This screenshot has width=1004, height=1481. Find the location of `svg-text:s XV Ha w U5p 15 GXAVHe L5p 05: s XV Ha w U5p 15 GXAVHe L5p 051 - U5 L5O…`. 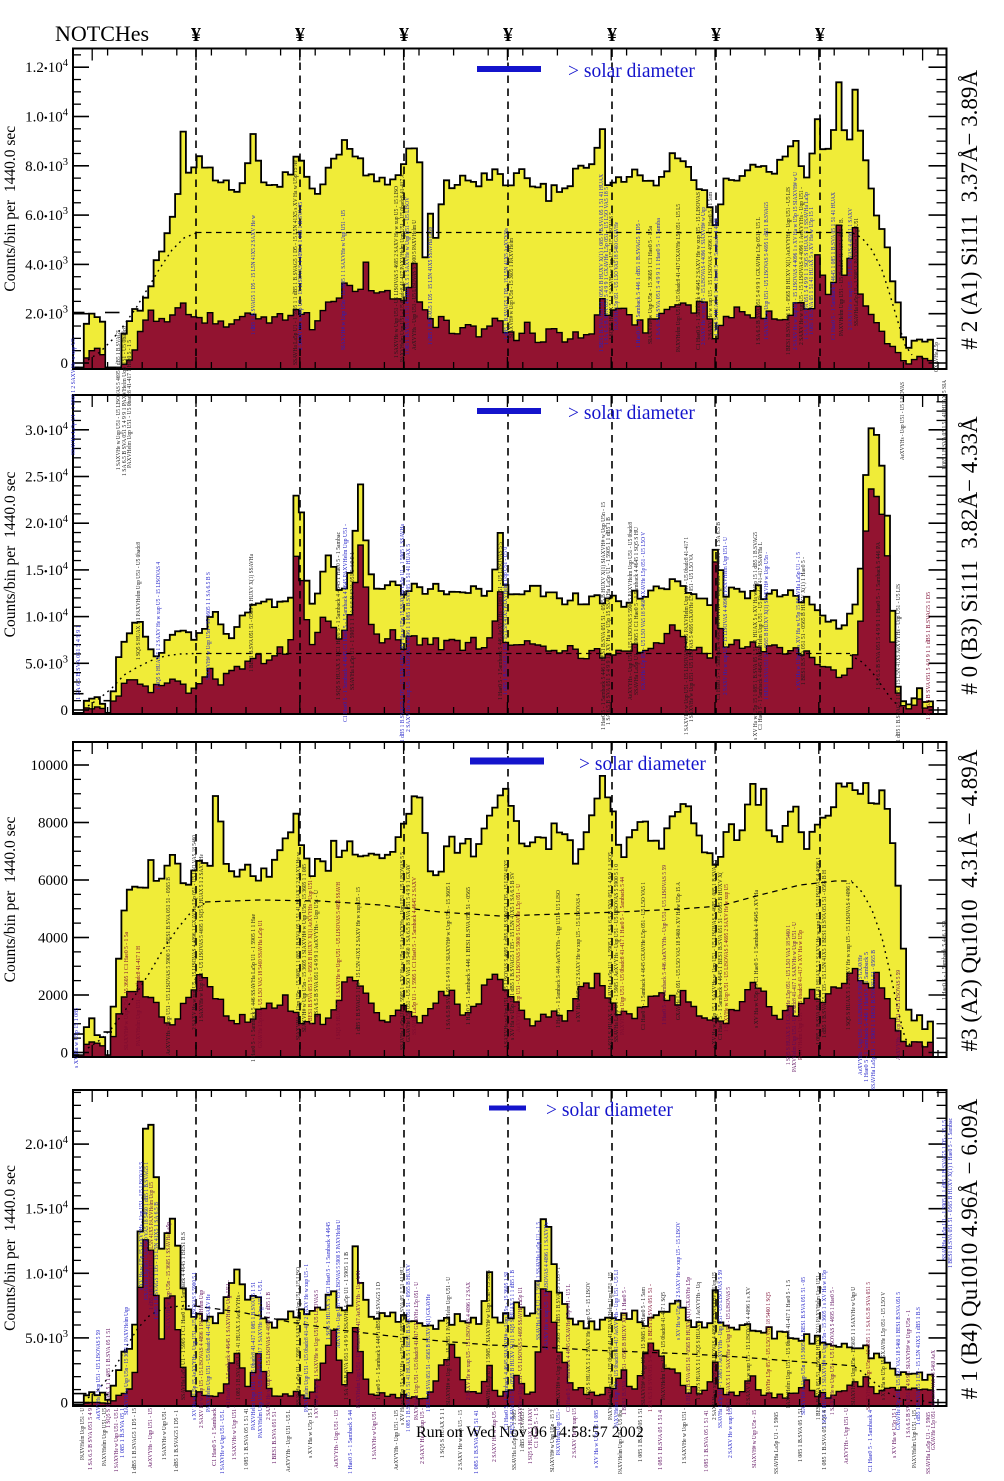

svg-text:s XV Ha w U5p 15 GXAVHe L5p 05: s XV Ha w U5p 15 GXAVHe L5p 051 - U5 L5O… is located at coordinates (884, 1345).